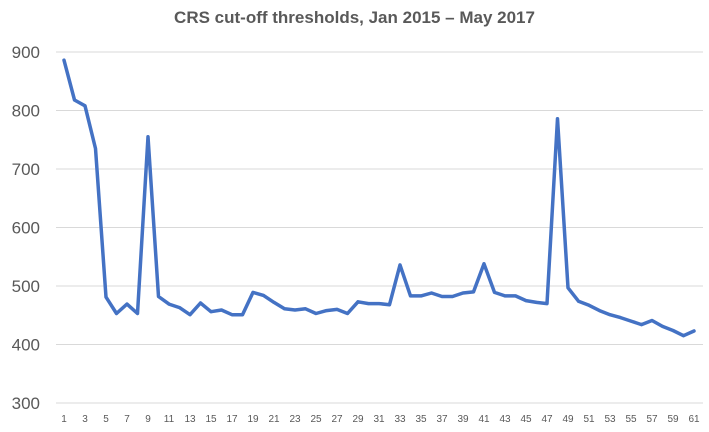 The image size is (709, 432). What do you see at coordinates (26, 111) in the screenshot?
I see `y-tick-label: 800` at bounding box center [26, 111].